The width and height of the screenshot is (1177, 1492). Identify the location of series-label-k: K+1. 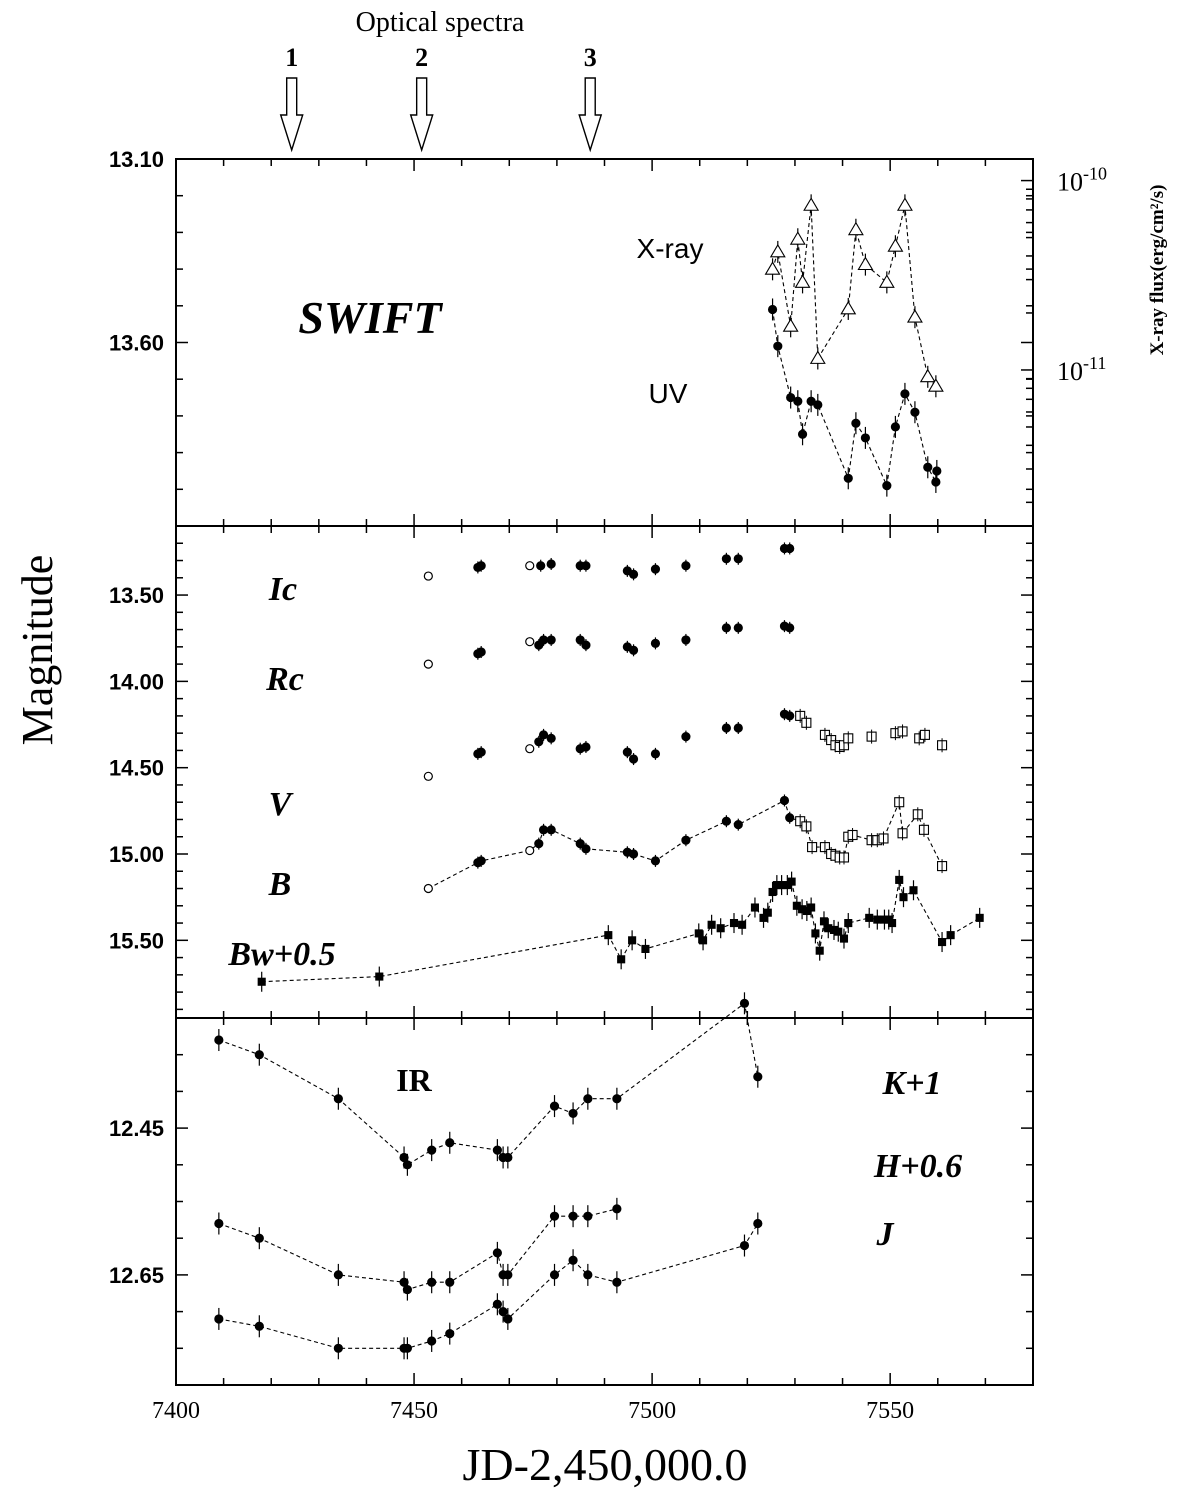
(911, 1083).